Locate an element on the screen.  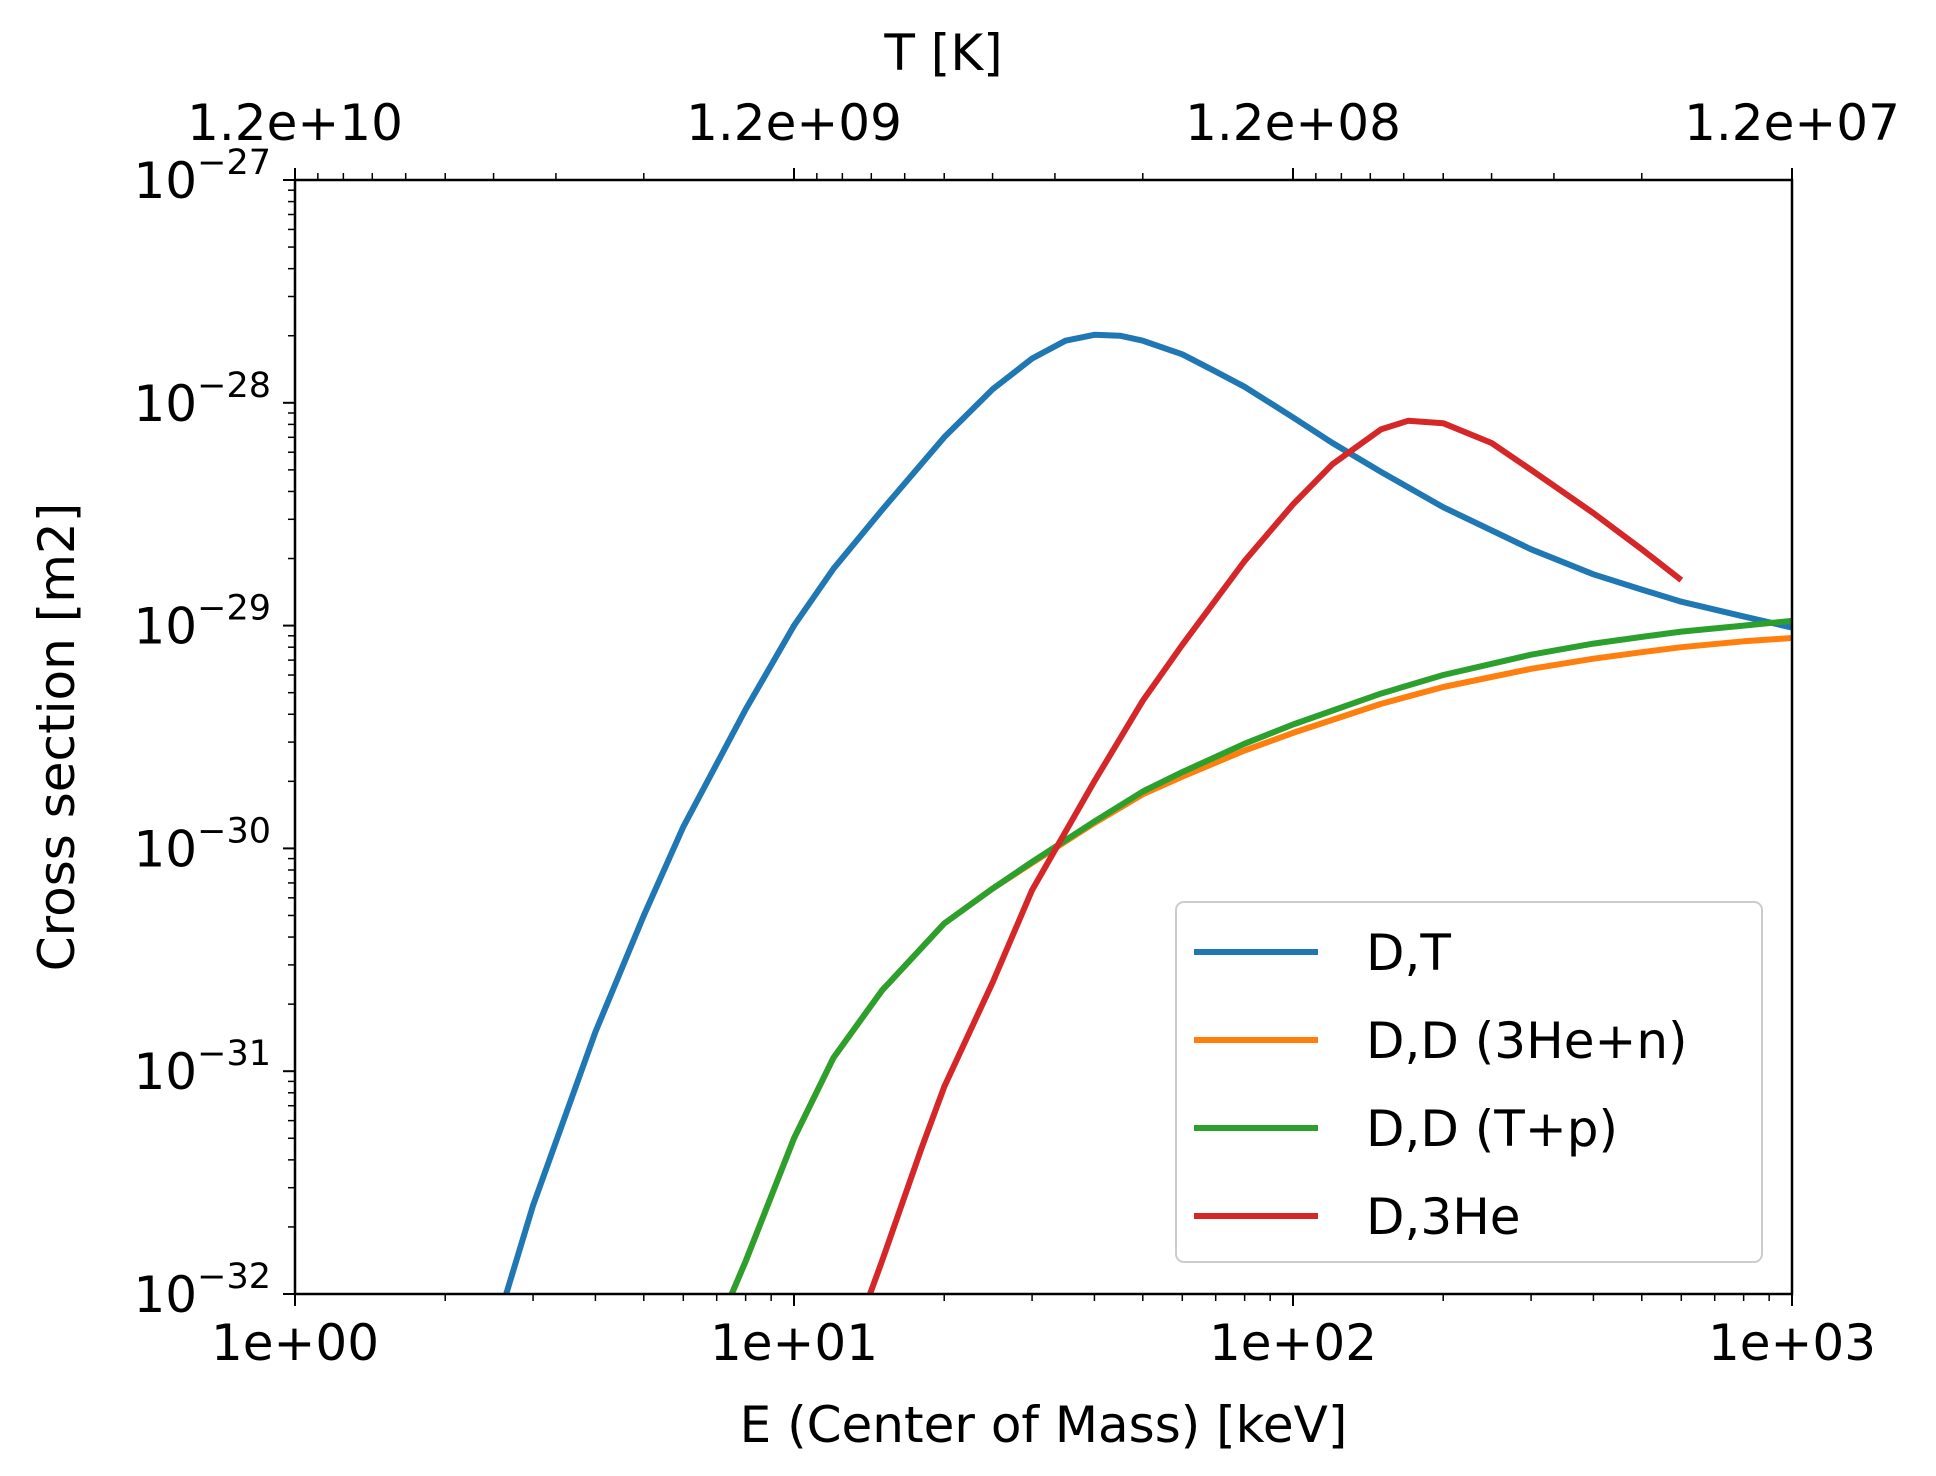
y-axis-label: Cross section [m2] is located at coordinates (57, 737).